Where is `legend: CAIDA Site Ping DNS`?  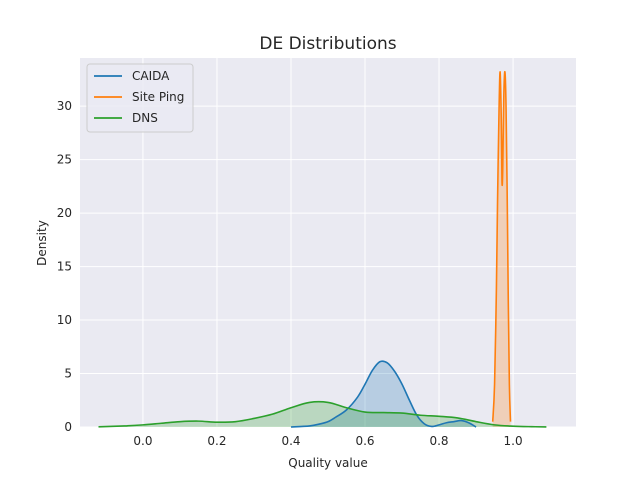 legend: CAIDA Site Ping DNS is located at coordinates (140, 98).